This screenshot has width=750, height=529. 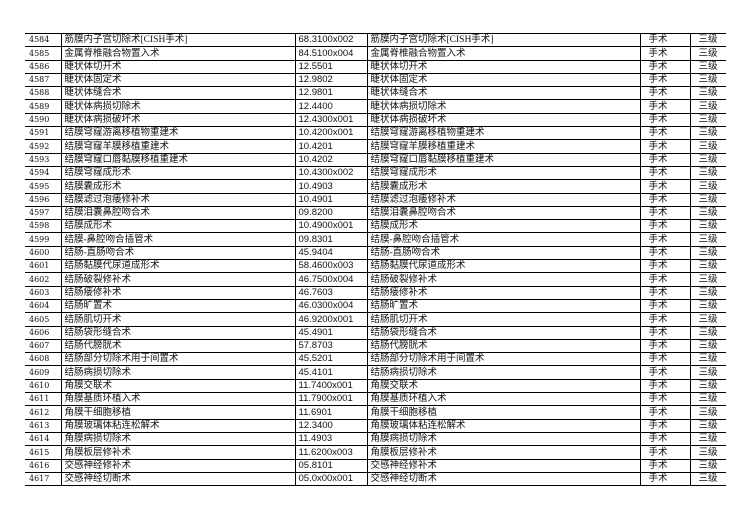 What do you see at coordinates (331, 279) in the screenshot?
I see `procedure-code-cell: 46.7500x004` at bounding box center [331, 279].